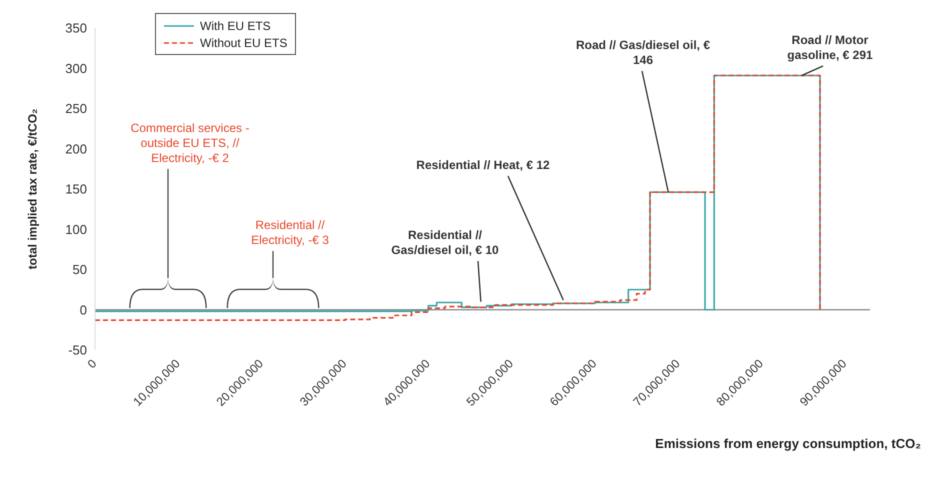 The image size is (941, 477). Describe the element at coordinates (235, 25) in the screenshot. I see `legend-label: With EU ETS` at that location.